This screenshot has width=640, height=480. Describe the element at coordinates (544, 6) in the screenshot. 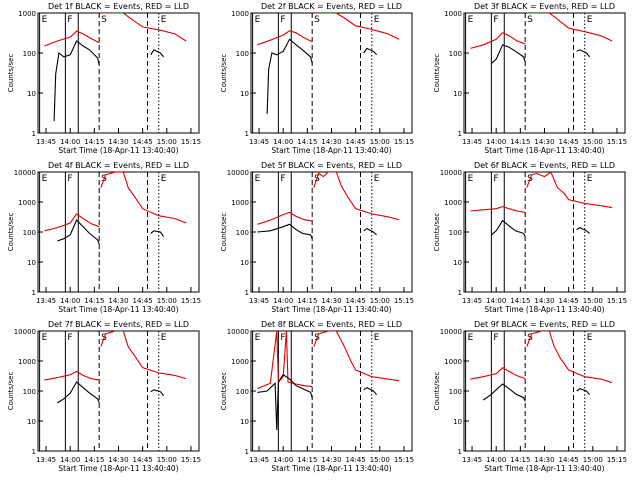

I see `panel-title: Det 3f BLACK = Events, RED = LLD` at that location.